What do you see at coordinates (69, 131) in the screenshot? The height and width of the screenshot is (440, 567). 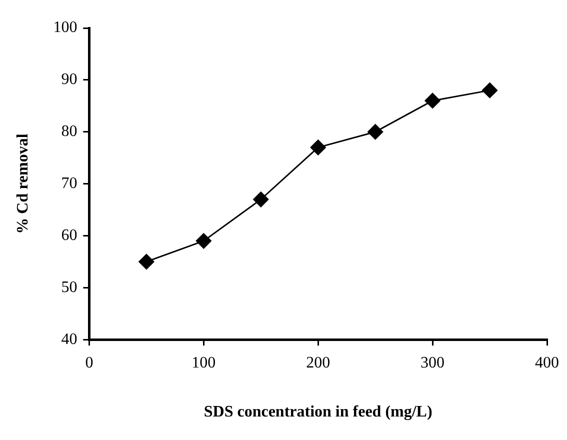 I see `y-tick-label: 80` at bounding box center [69, 131].